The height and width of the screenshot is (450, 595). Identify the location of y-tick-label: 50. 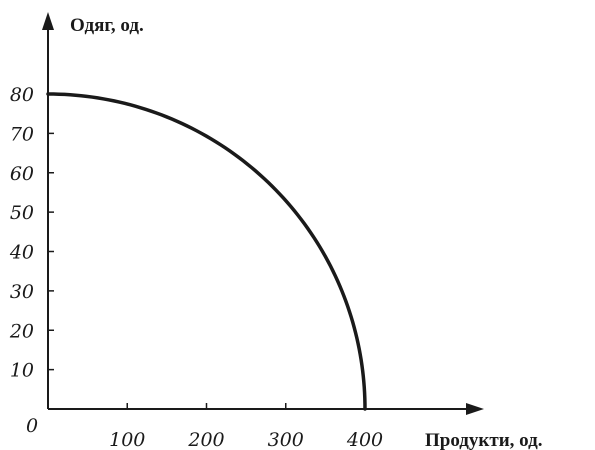
(22, 213).